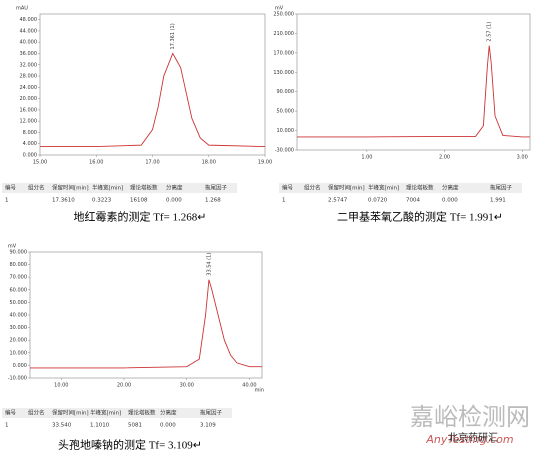 The image size is (550, 461). What do you see at coordinates (61, 386) in the screenshot?
I see `x-tick-label: 10.00` at bounding box center [61, 386].